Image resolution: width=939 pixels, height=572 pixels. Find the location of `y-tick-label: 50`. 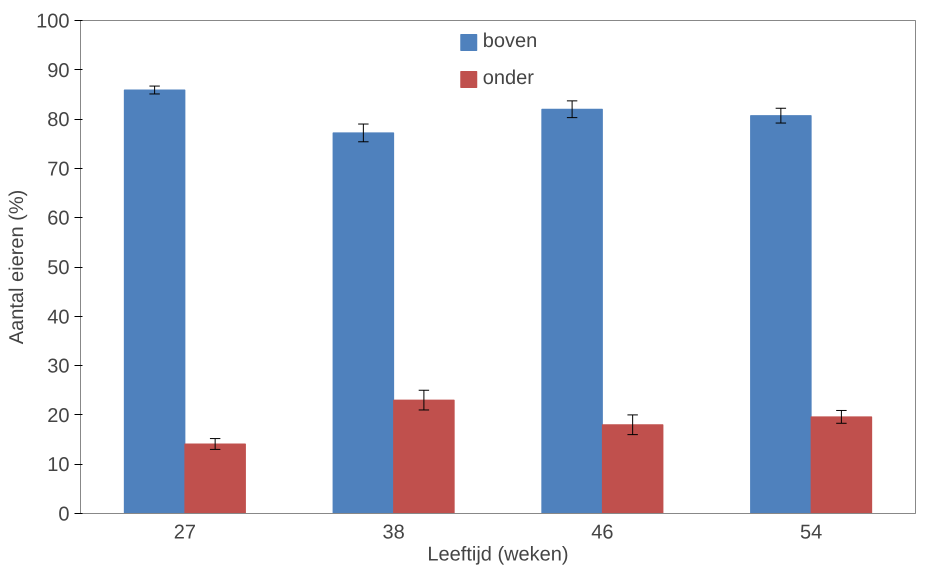

y-tick-label: 50 is located at coordinates (58, 268).